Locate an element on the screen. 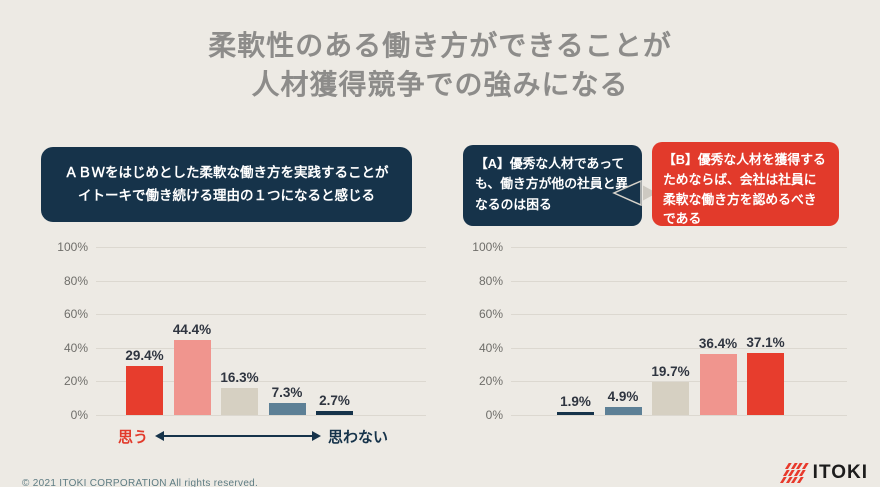  itoki-logo-mark-icon is located at coordinates (794, 473).